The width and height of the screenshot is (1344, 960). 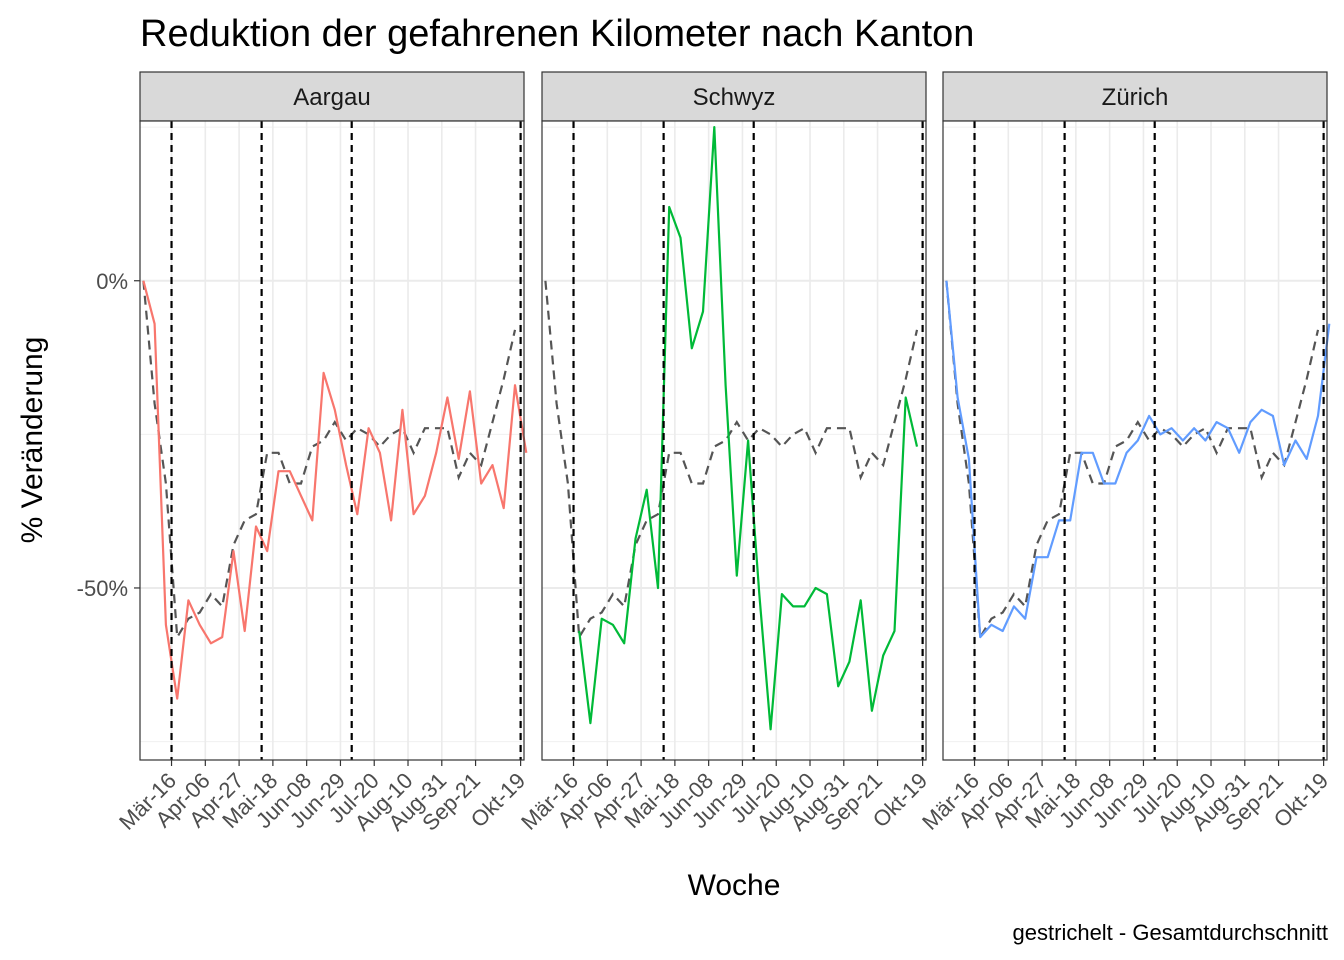 What do you see at coordinates (108, 435) in the screenshot?
I see `y-axis: 0% -50%` at bounding box center [108, 435].